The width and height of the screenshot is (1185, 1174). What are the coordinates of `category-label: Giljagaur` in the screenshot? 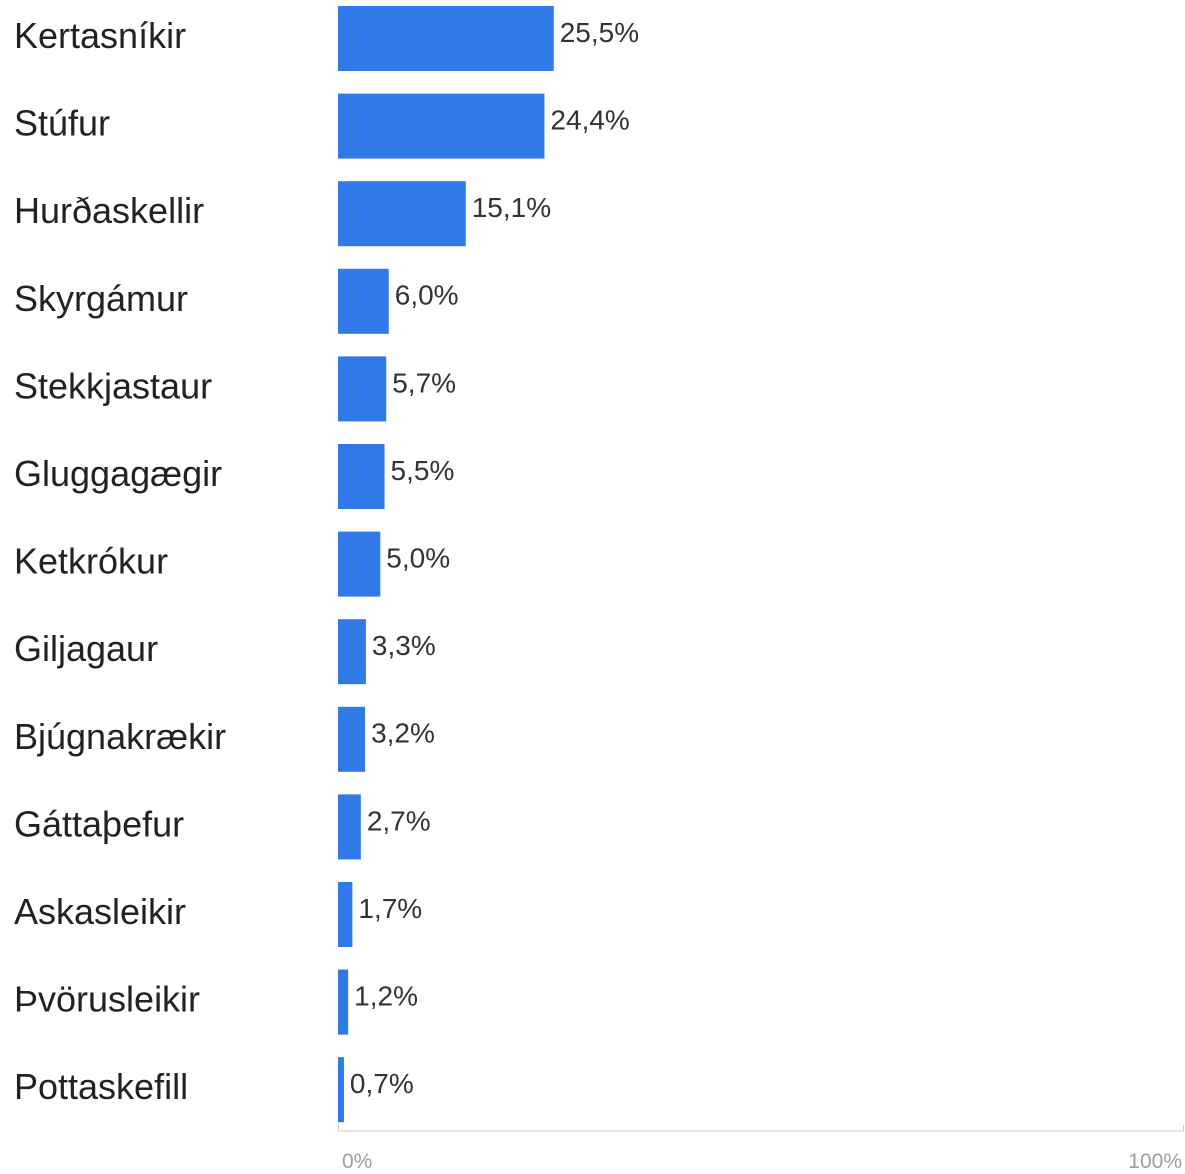 It's located at (86, 648).